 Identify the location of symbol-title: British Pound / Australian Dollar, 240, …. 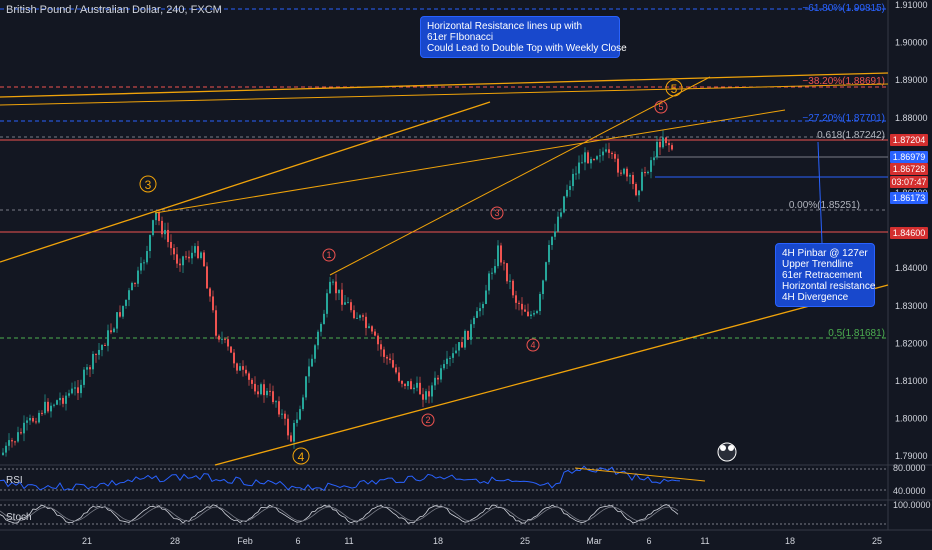
(114, 10).